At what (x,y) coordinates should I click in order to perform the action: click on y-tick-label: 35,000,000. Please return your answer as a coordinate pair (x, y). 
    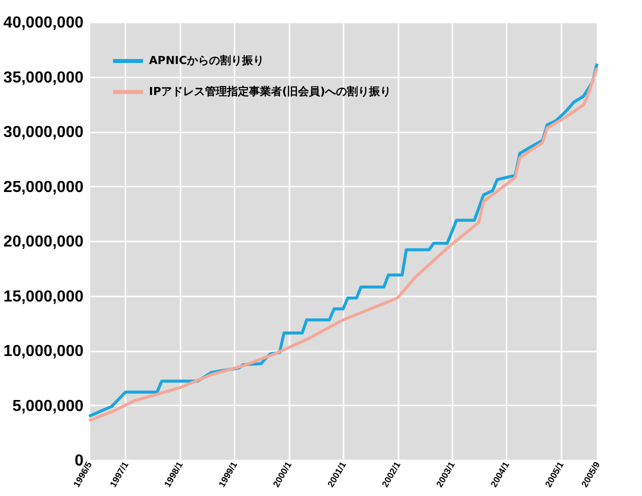
    Looking at the image, I should click on (43, 77).